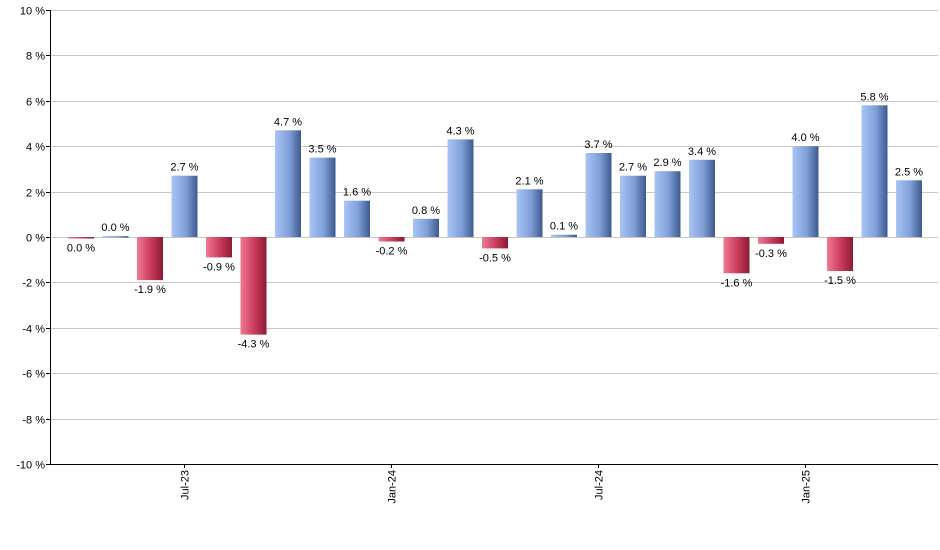 The image size is (940, 550). Describe the element at coordinates (737, 283) in the screenshot. I see `bar-data-label: -1.6 %` at that location.